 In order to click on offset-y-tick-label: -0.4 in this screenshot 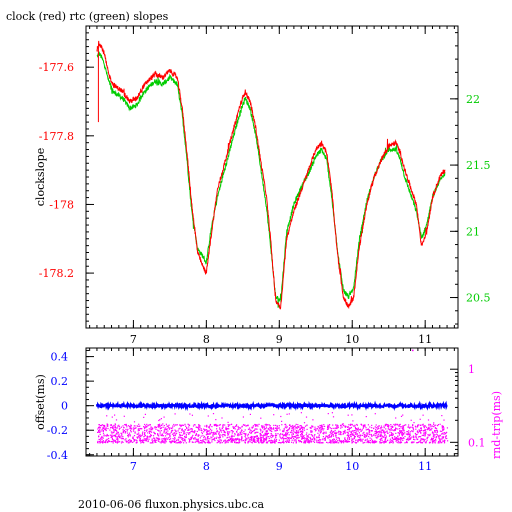, I will do `click(57, 455)`.